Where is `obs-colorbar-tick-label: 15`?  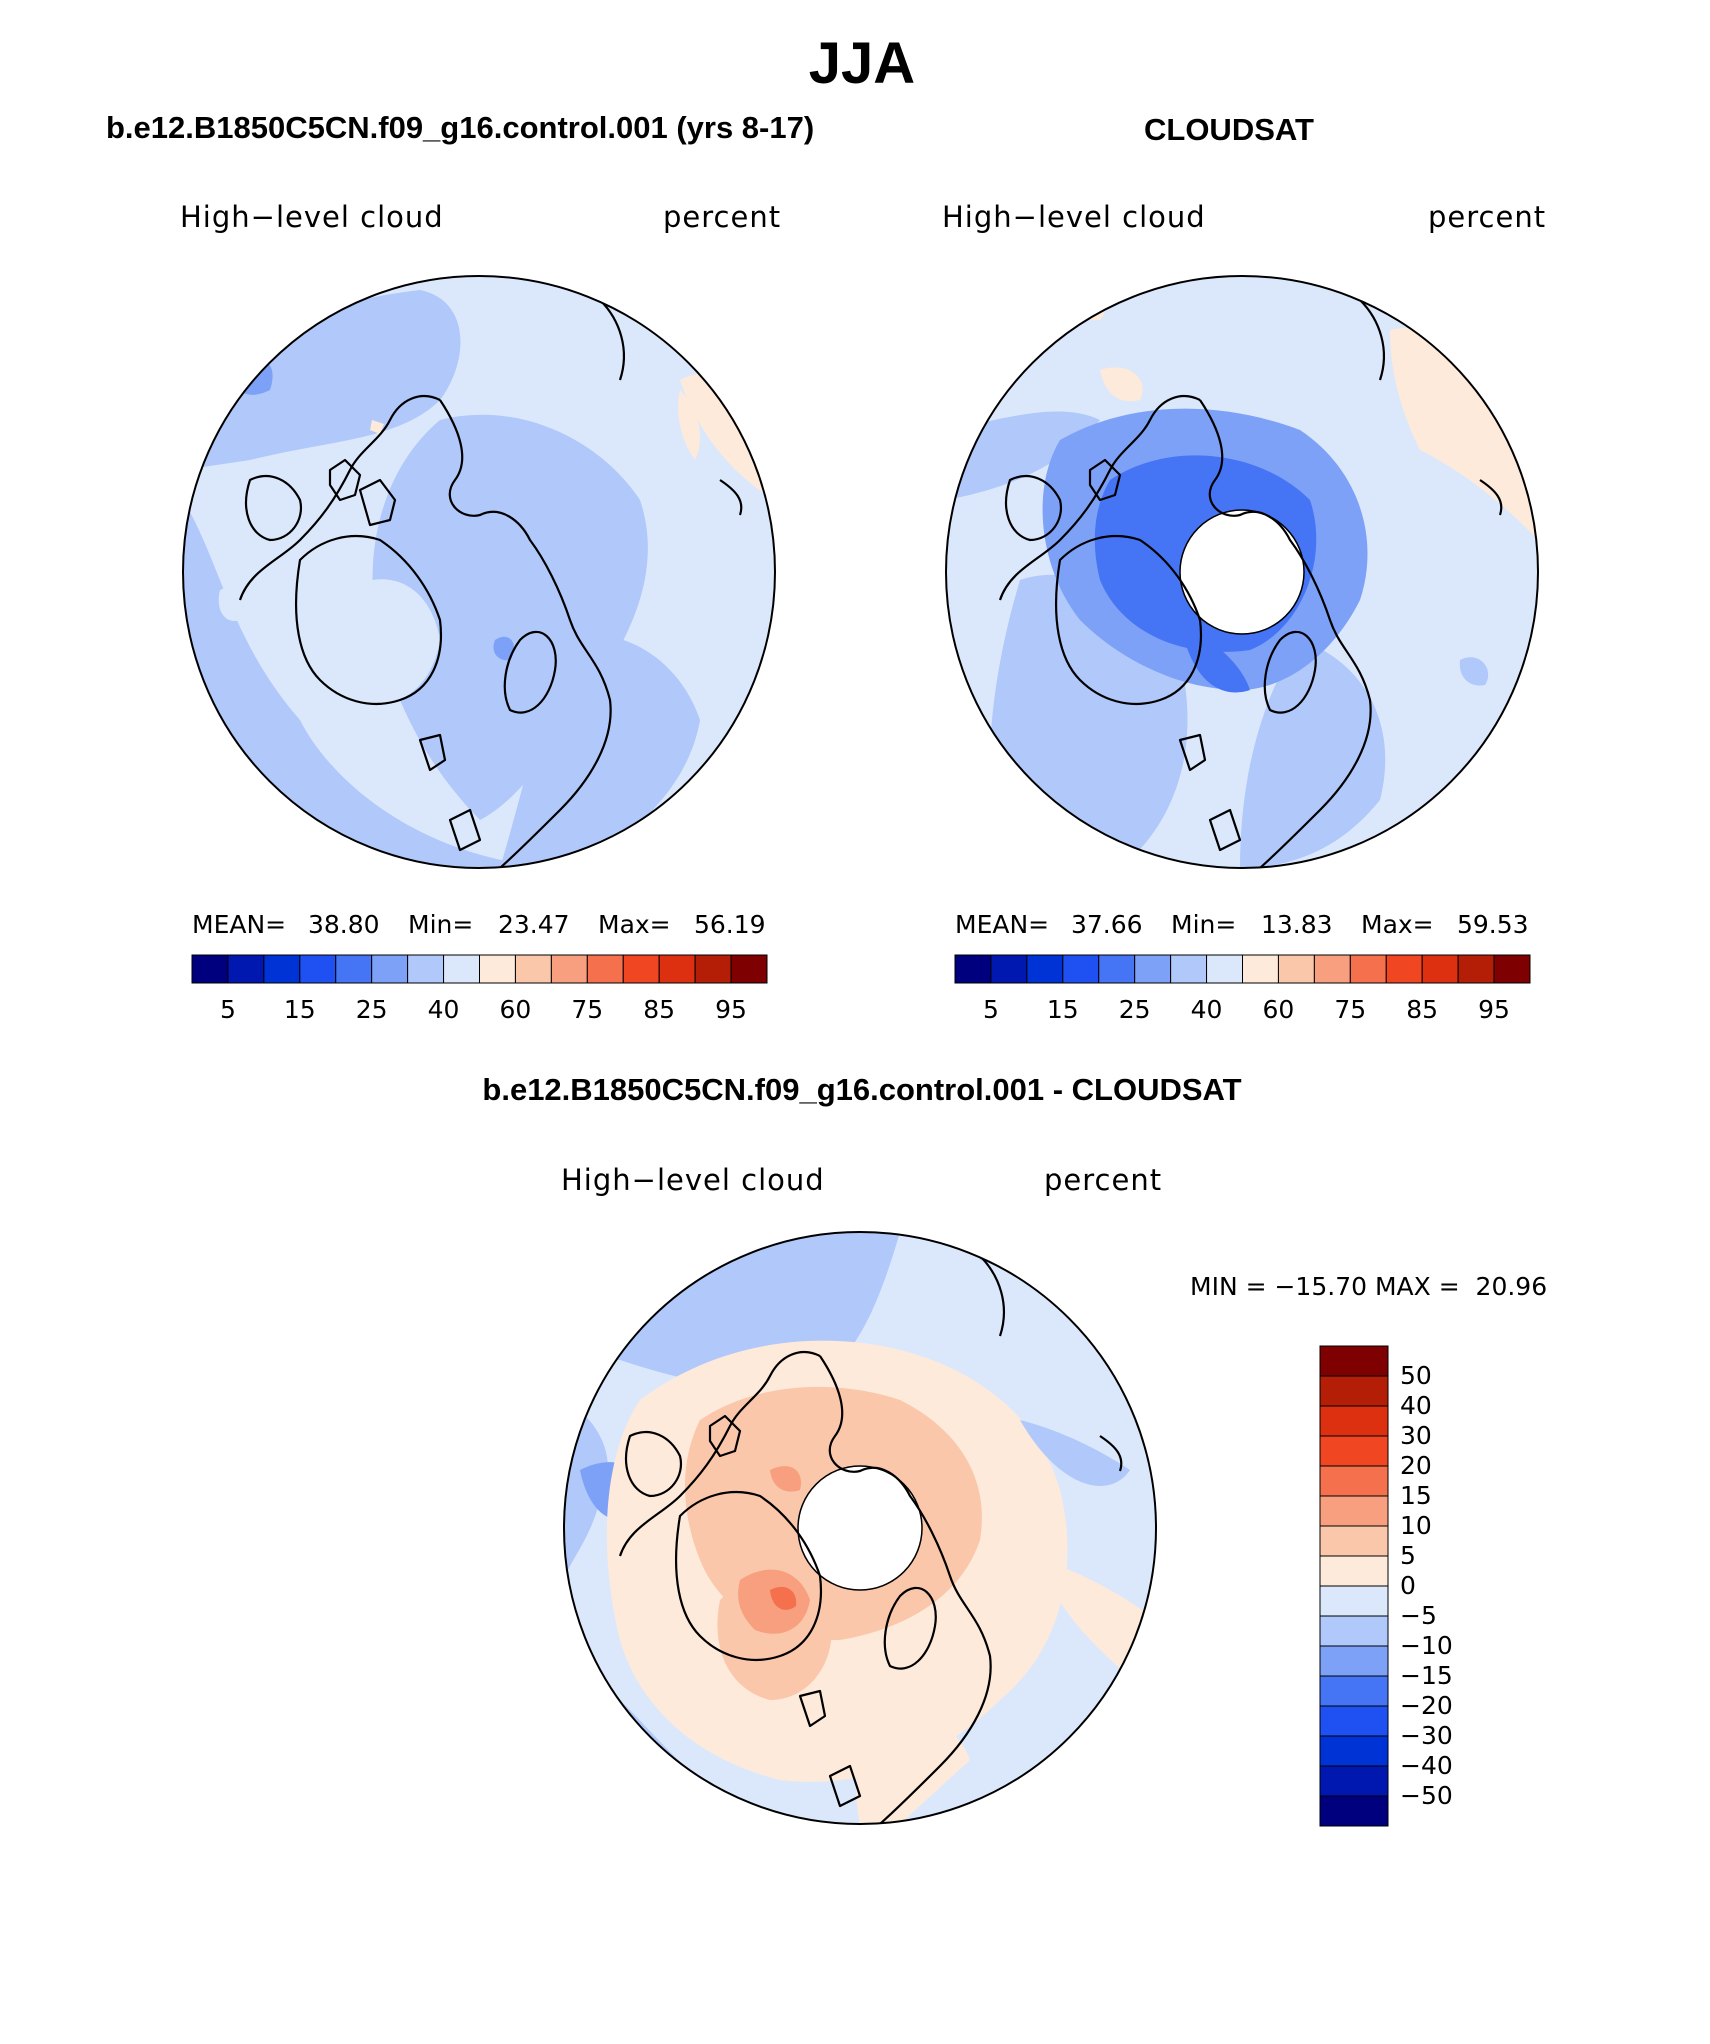
obs-colorbar-tick-label: 15 is located at coordinates (1062, 1009).